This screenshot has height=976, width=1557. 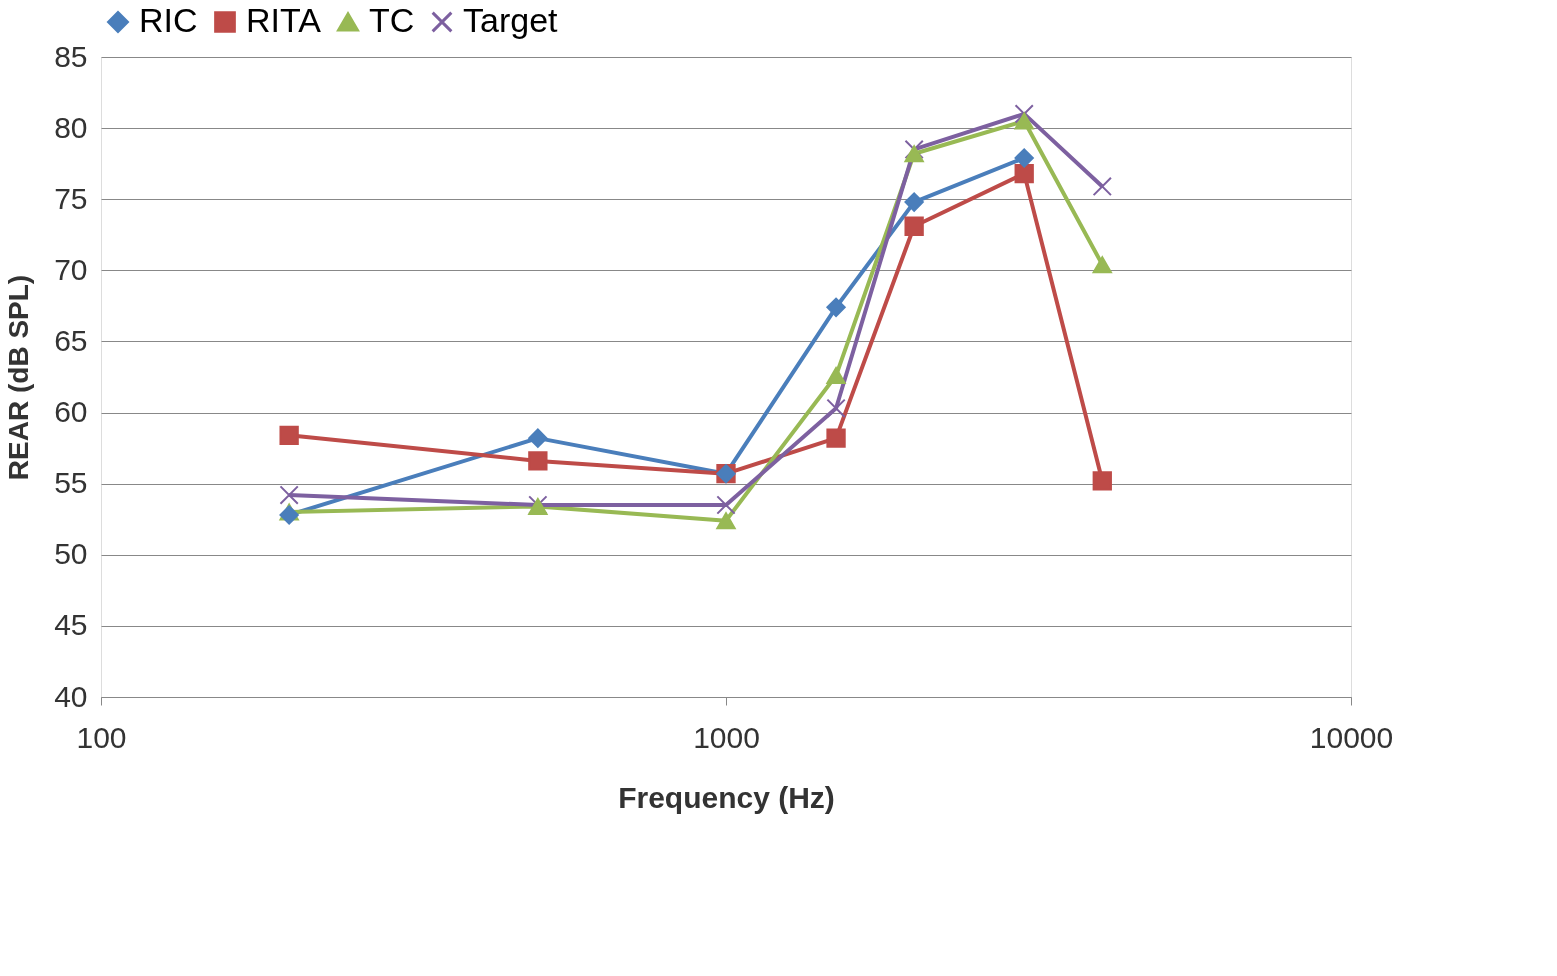 I want to click on legend-label: RITA, so click(x=284, y=20).